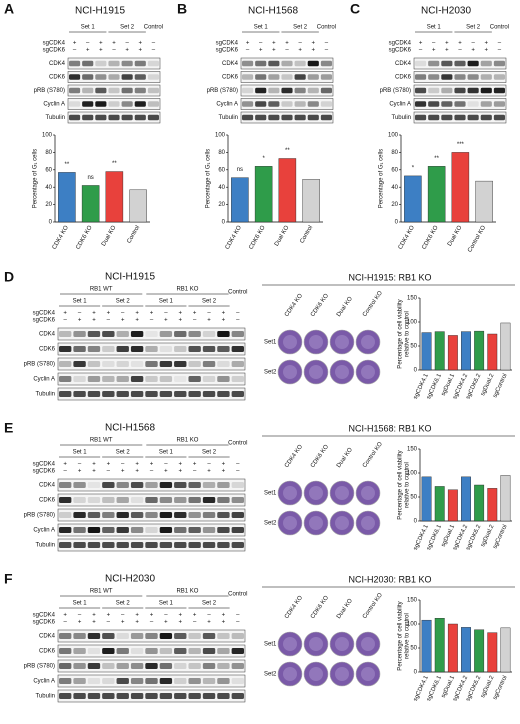  Describe the element at coordinates (80, 453) in the screenshot. I see `set-label: Set 1` at that location.